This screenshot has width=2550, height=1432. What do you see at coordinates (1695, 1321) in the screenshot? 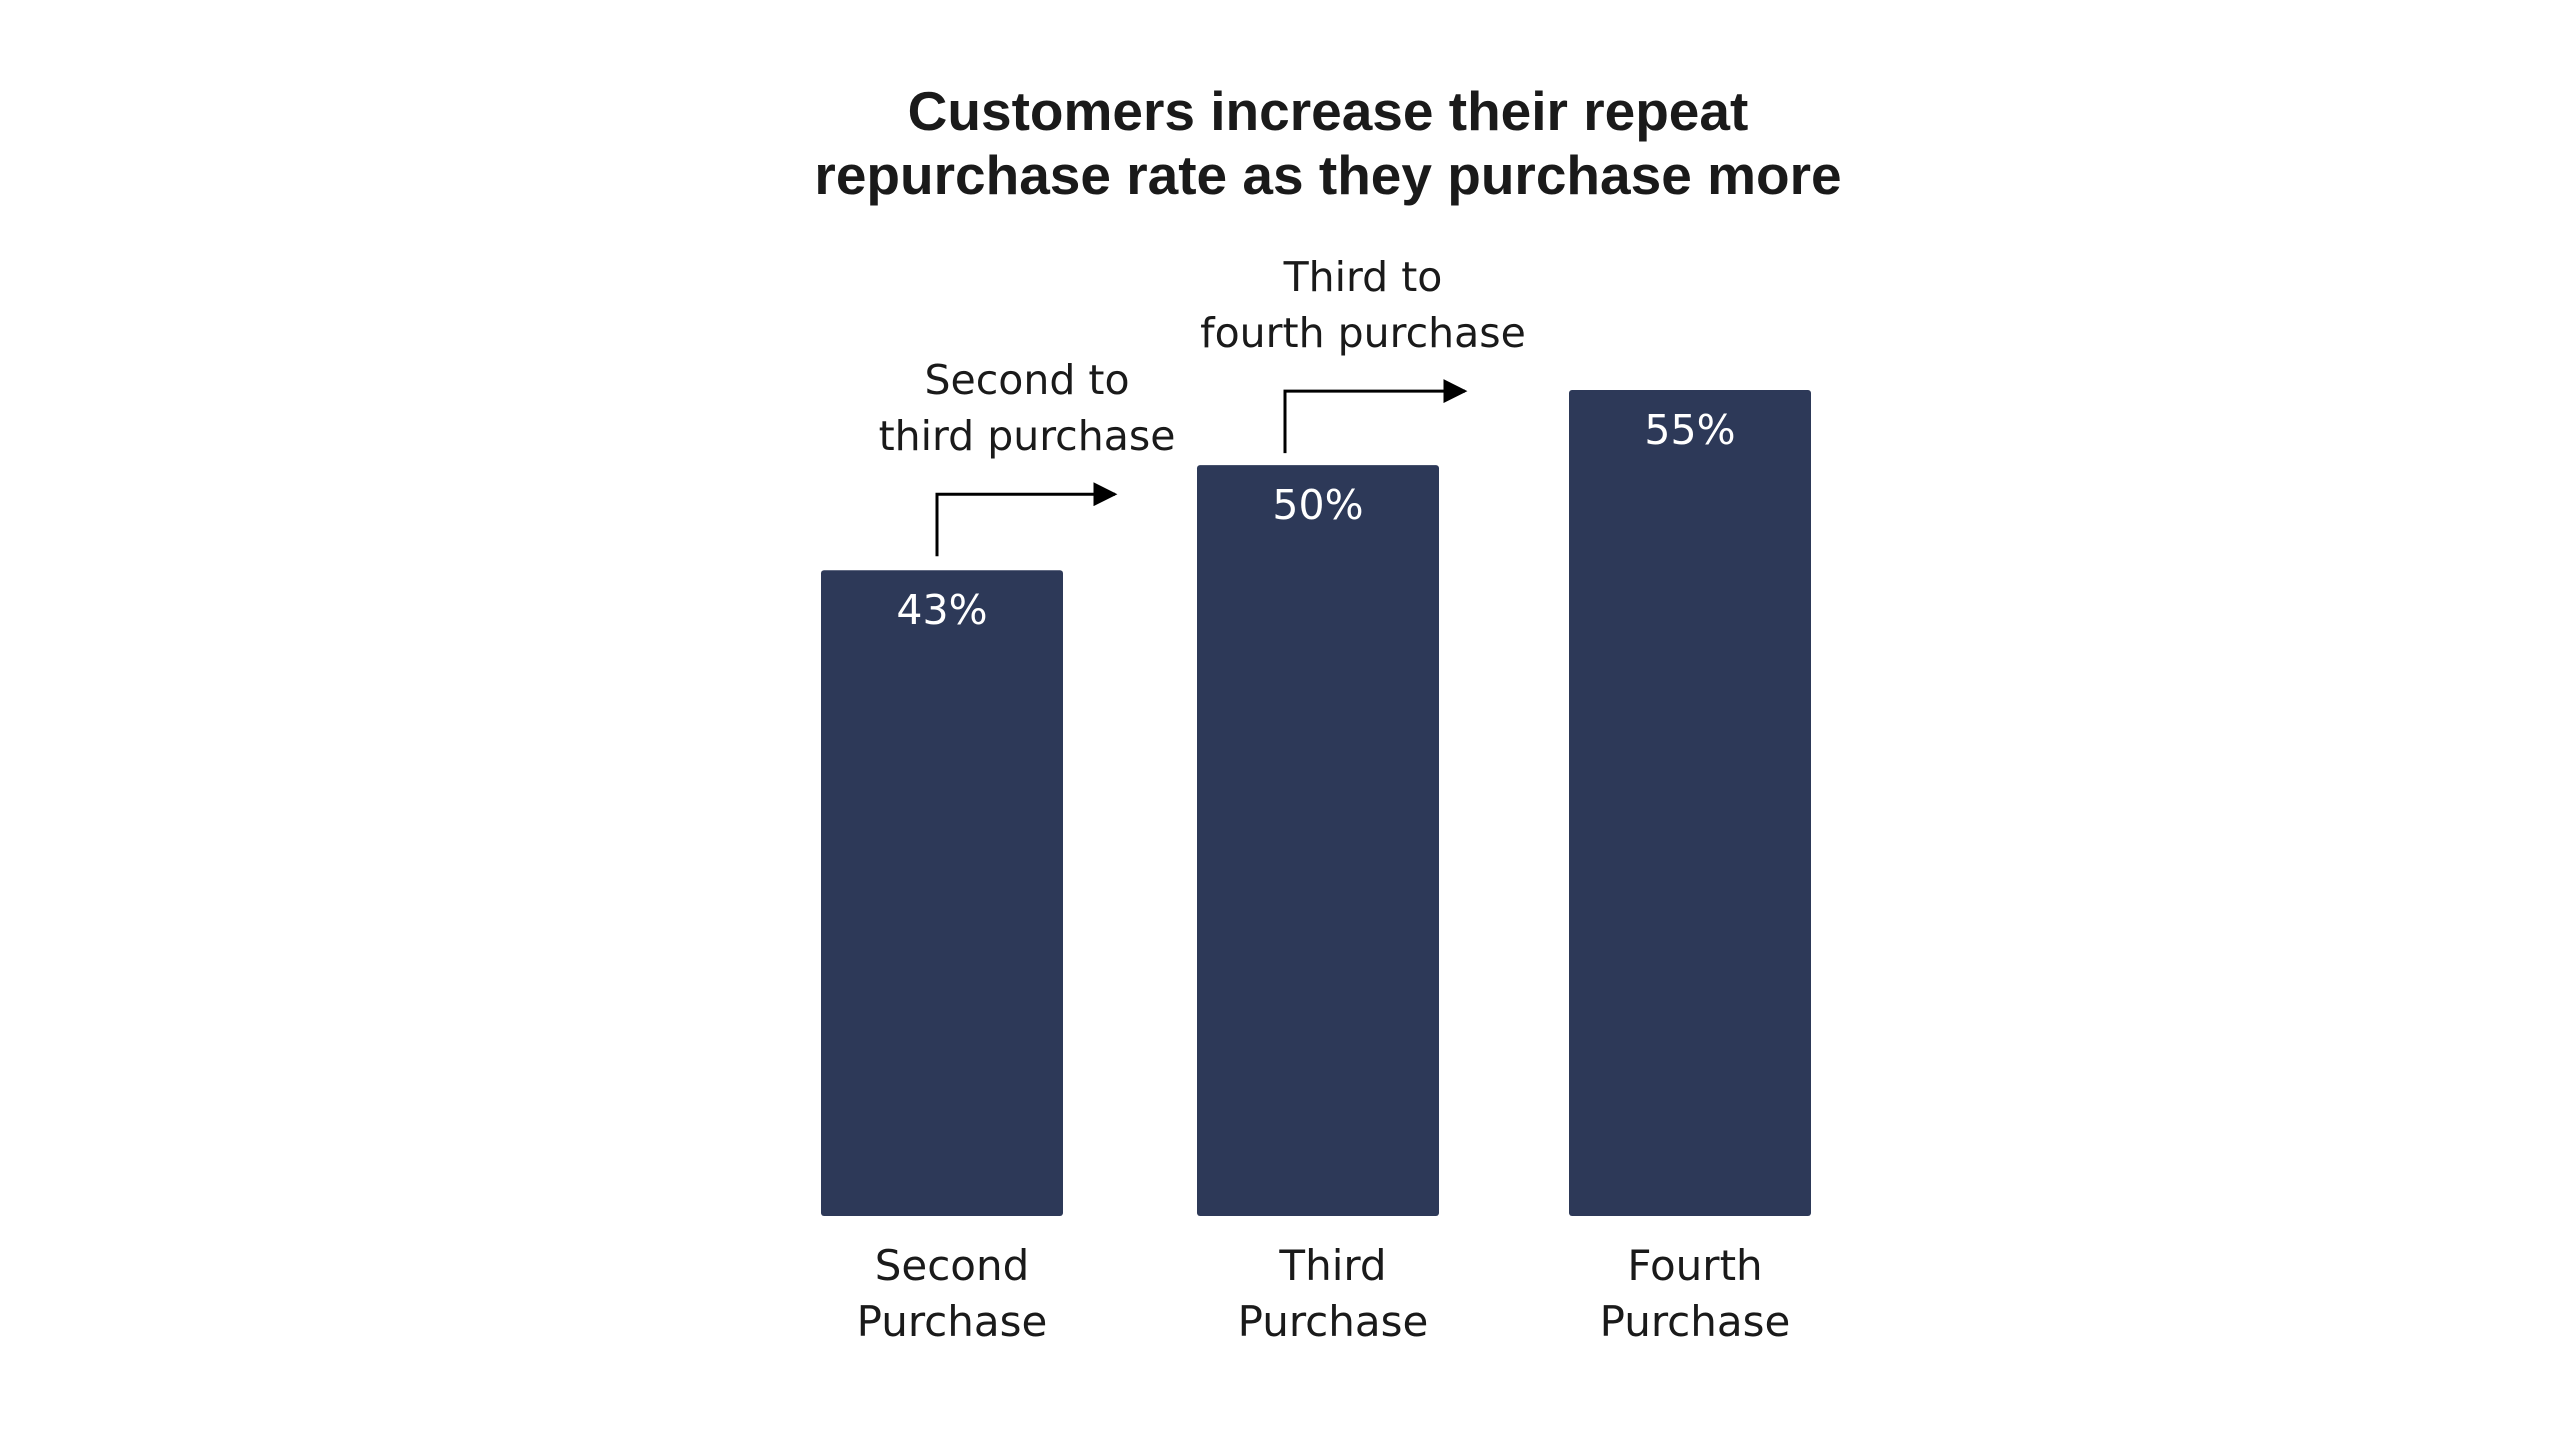
I see `category-label-3-line-2: Purchase` at bounding box center [1695, 1321].